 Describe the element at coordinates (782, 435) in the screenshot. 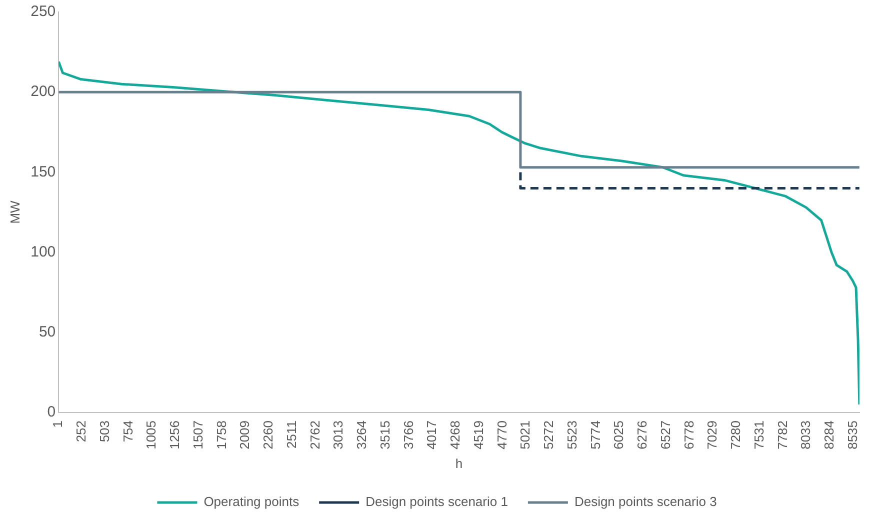

I see `x-tick-label: 7782` at that location.